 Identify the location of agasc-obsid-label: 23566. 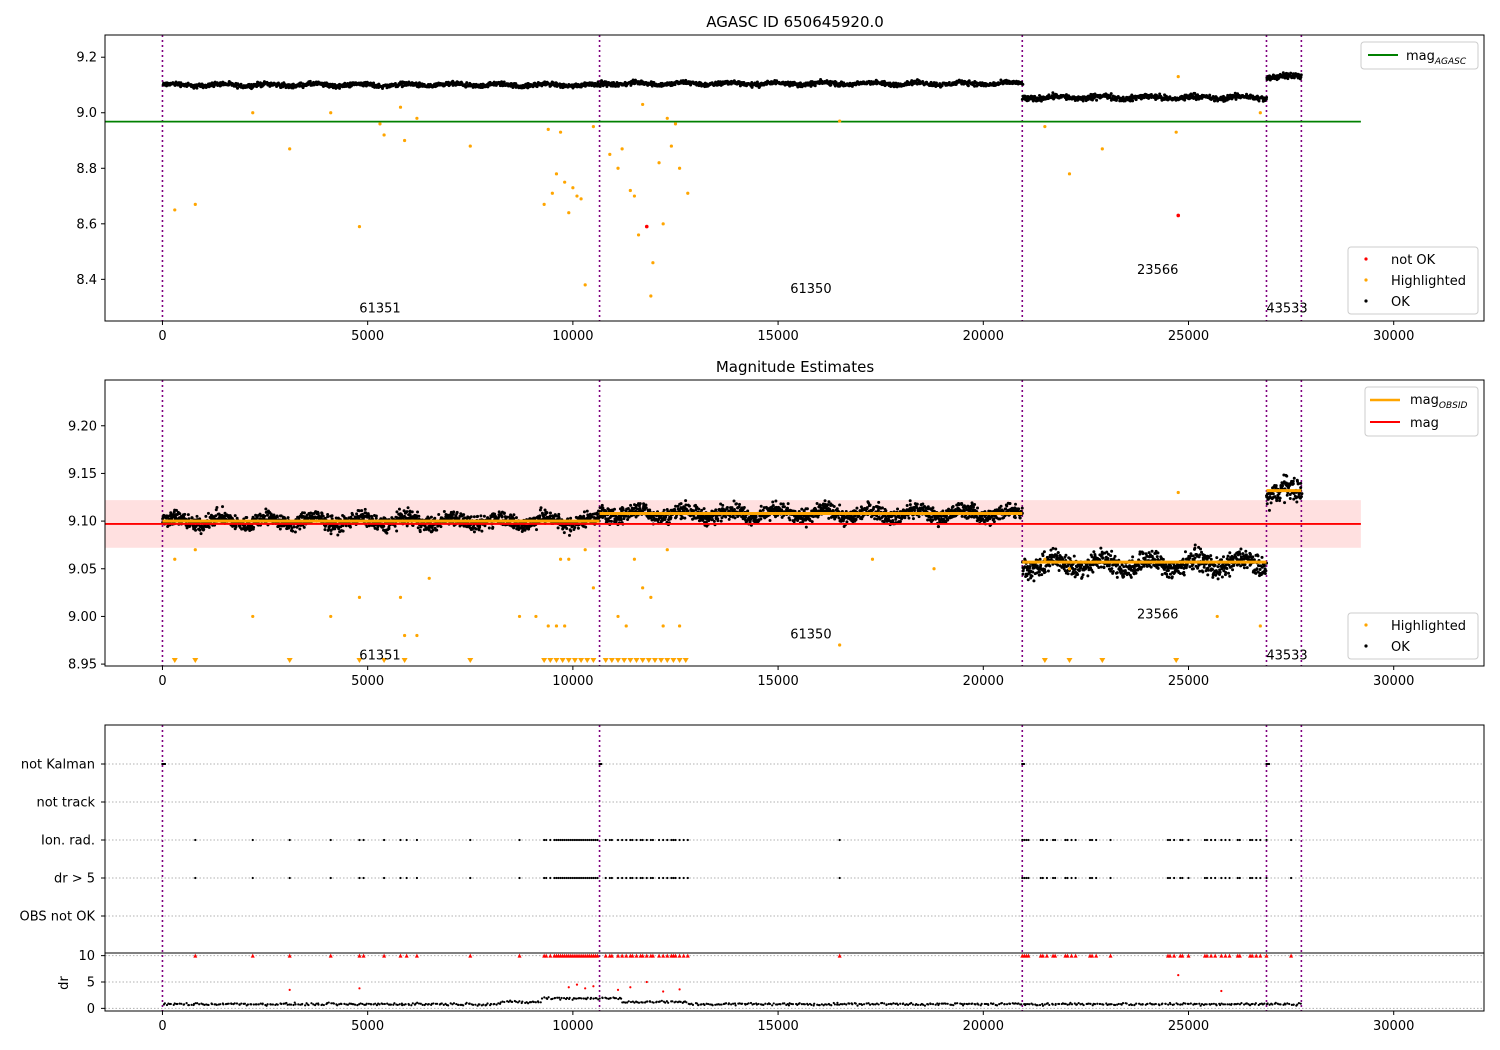
(1157, 270).